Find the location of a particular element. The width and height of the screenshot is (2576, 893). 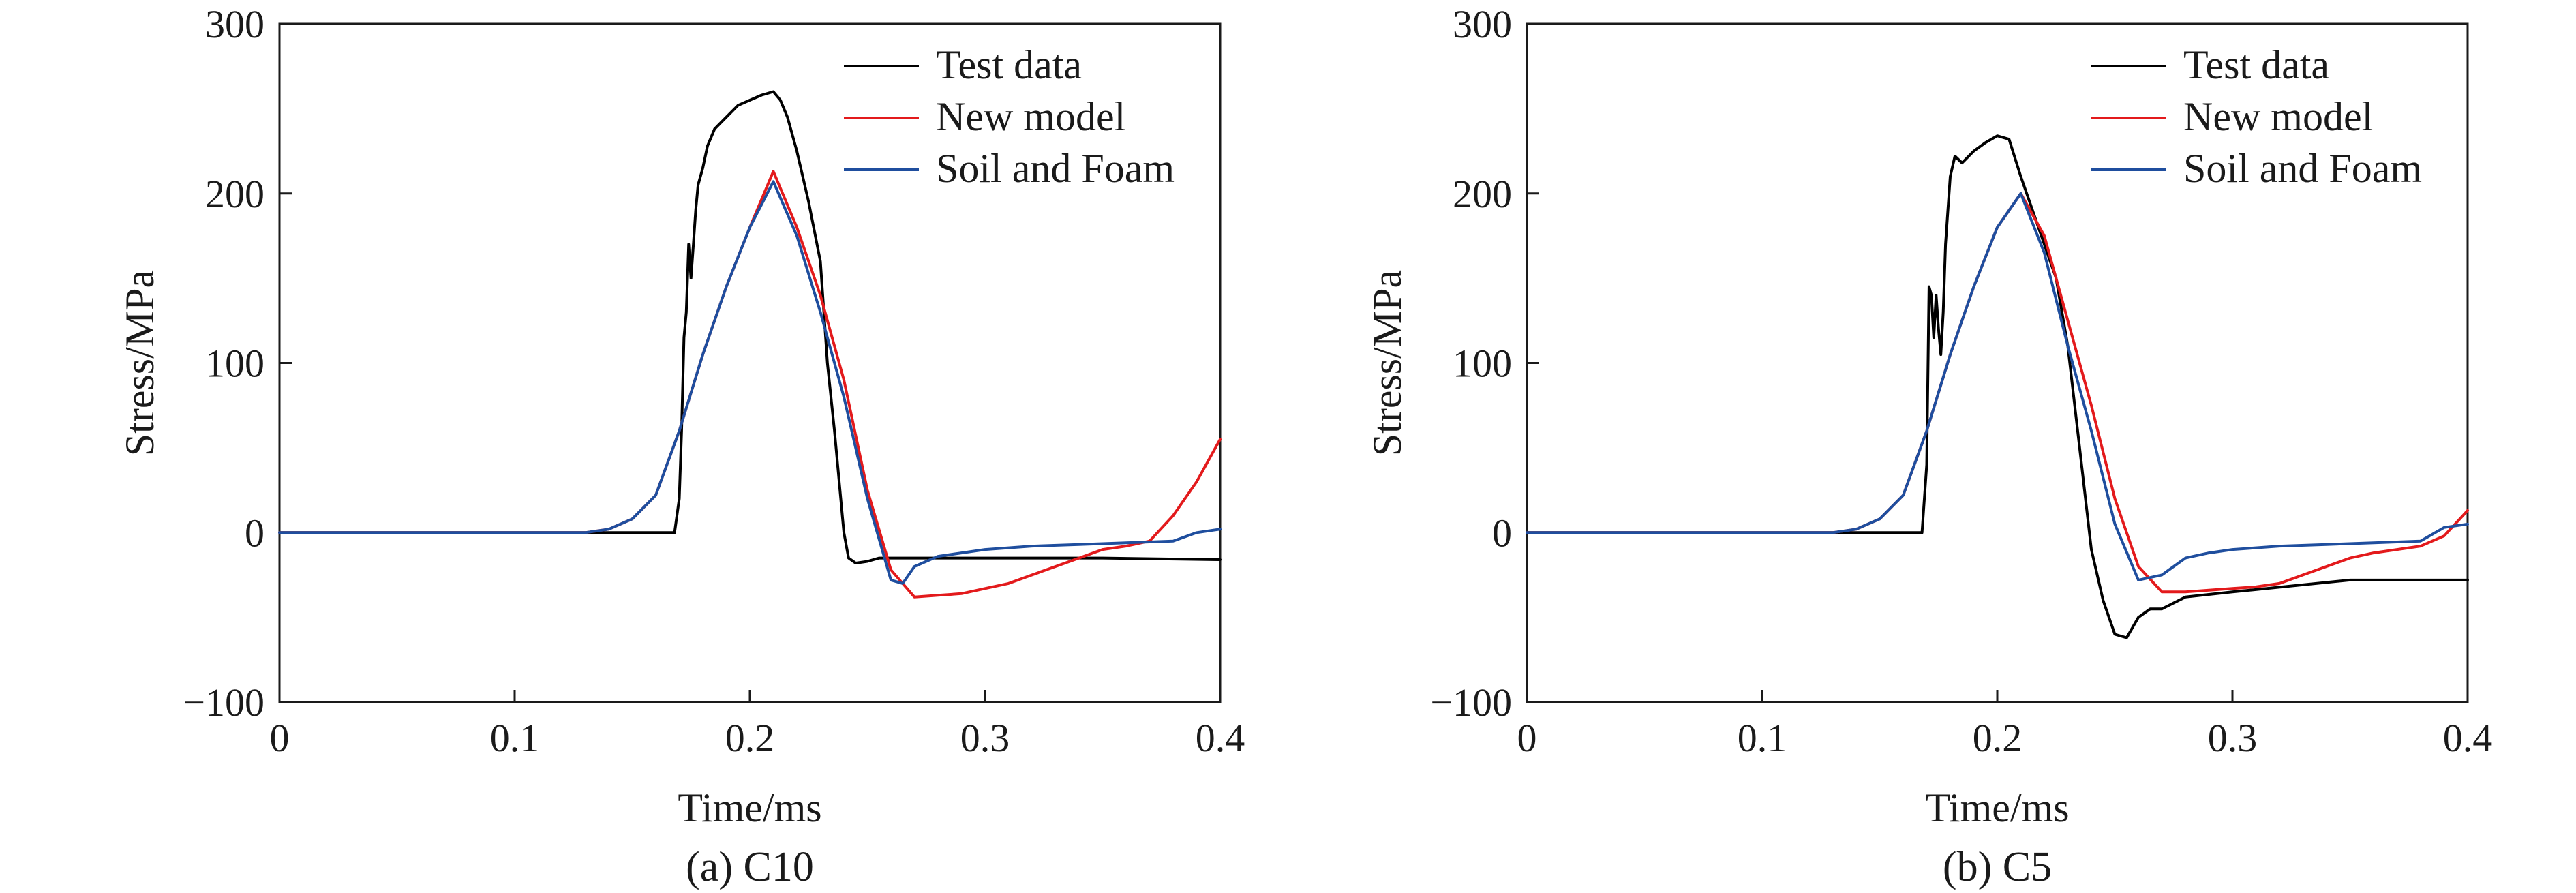

chart-caption: (b) C5 is located at coordinates (1998, 867).